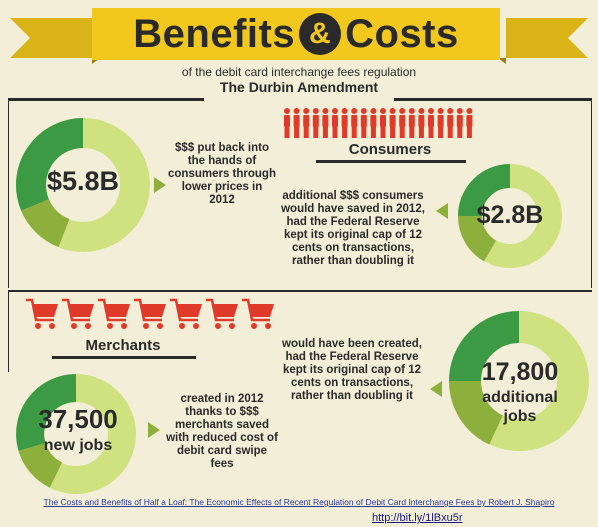  I want to click on title-banner, so click(296, 34).